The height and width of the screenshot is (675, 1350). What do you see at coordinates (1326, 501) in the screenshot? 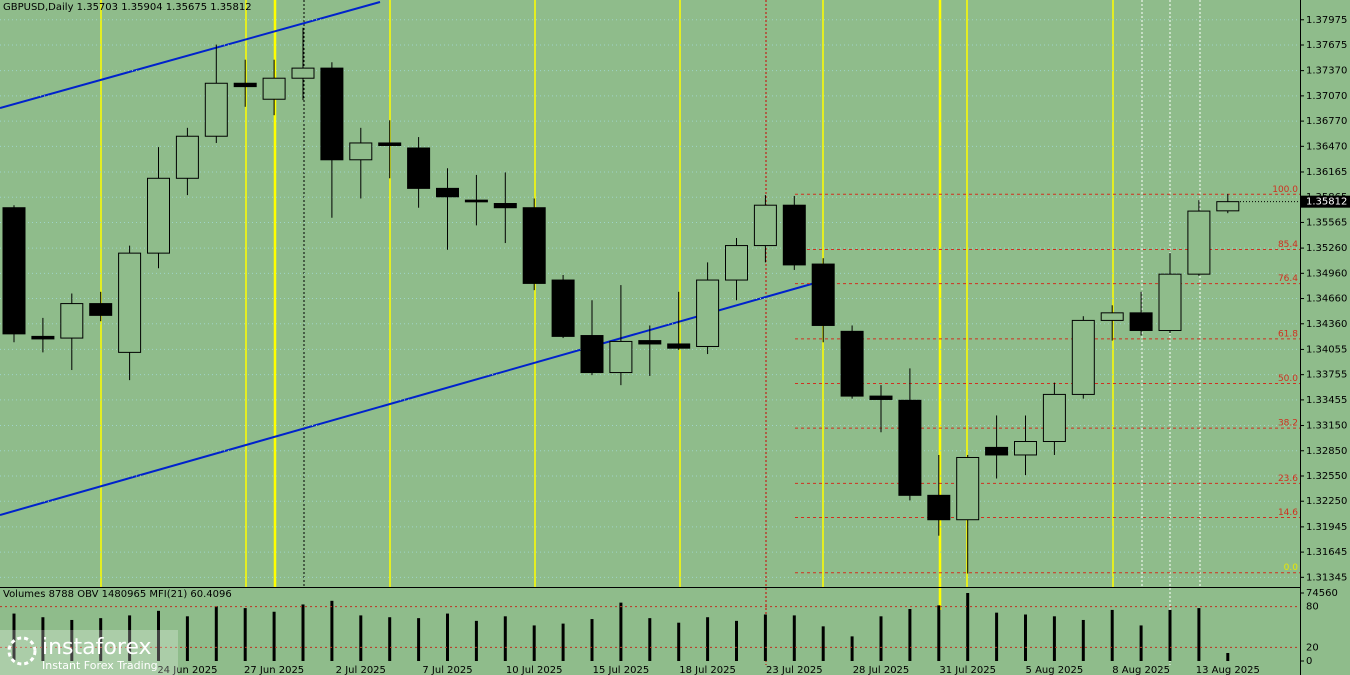
I see `y-tick-label: 1.32250` at bounding box center [1326, 501].